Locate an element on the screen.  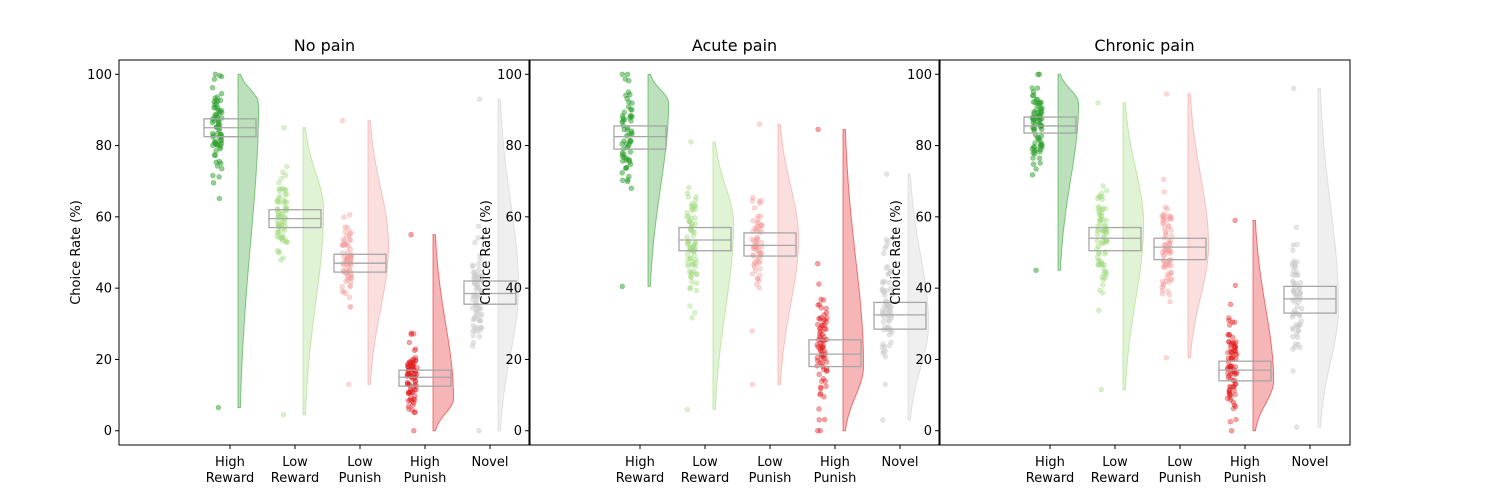
series-novel is located at coordinates (491, 265).